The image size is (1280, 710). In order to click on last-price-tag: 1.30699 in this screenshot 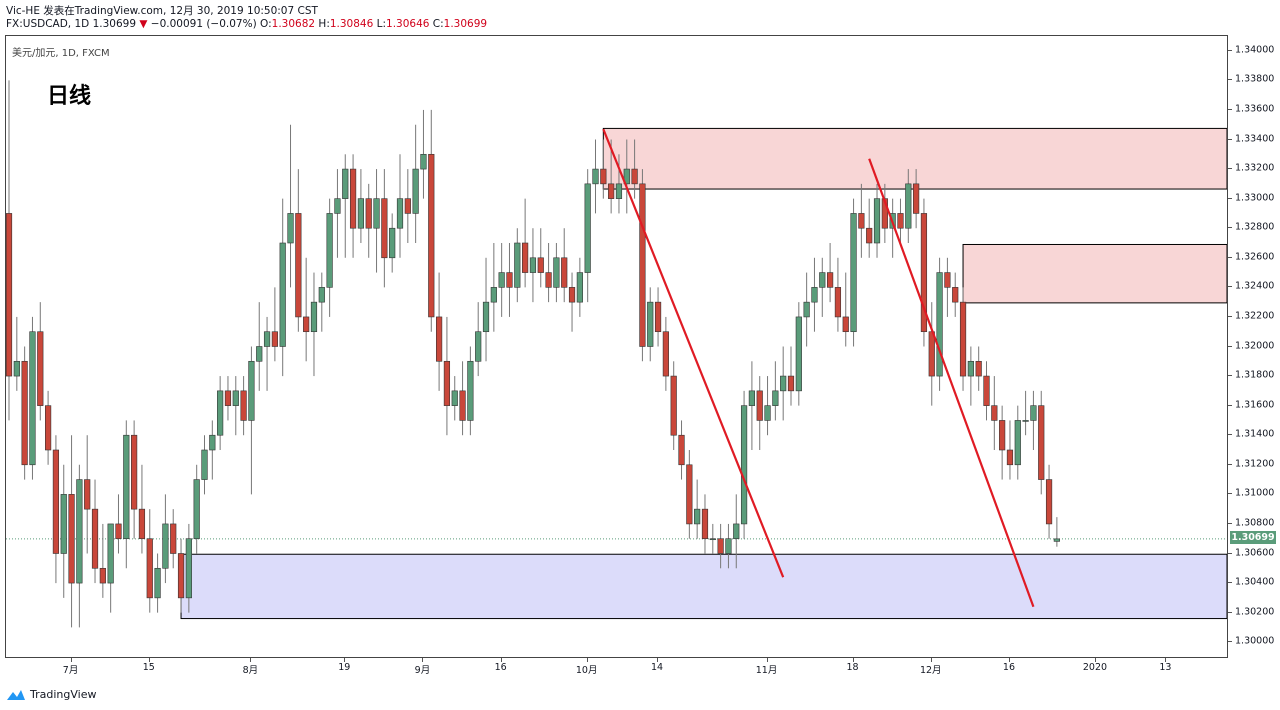, I will do `click(1253, 538)`.